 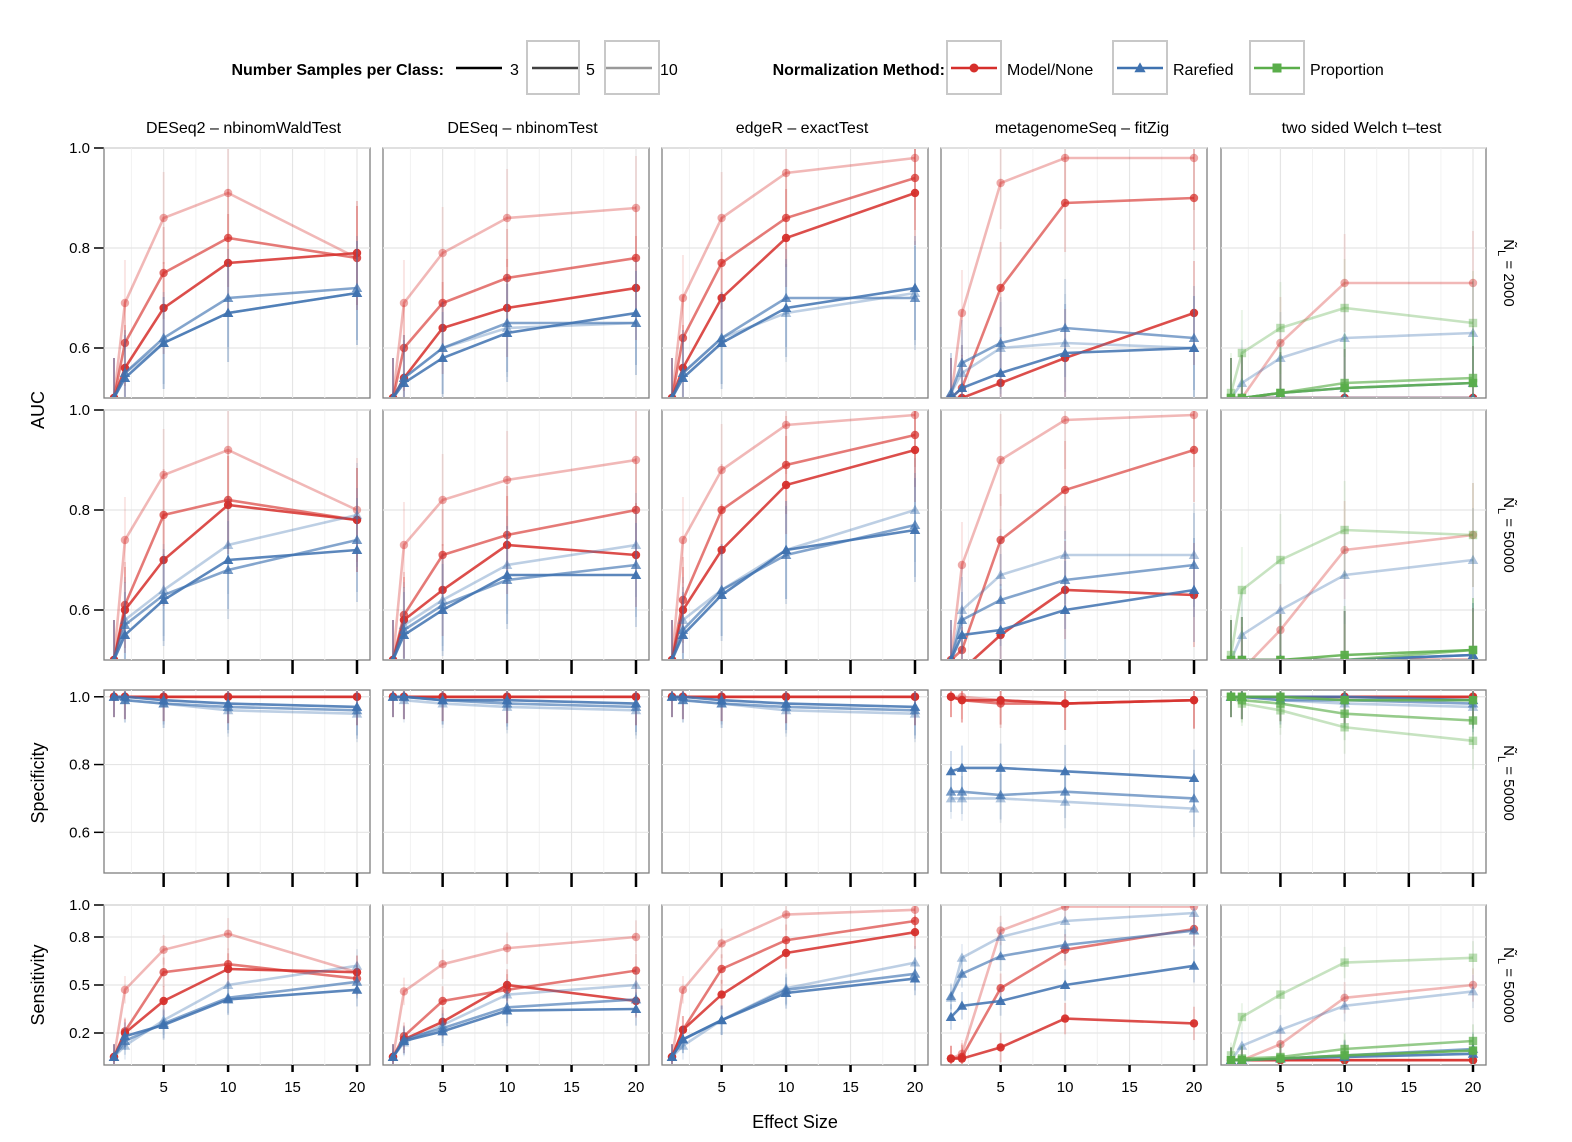 I want to click on x-tick-label: 15, so click(x=571, y=1087).